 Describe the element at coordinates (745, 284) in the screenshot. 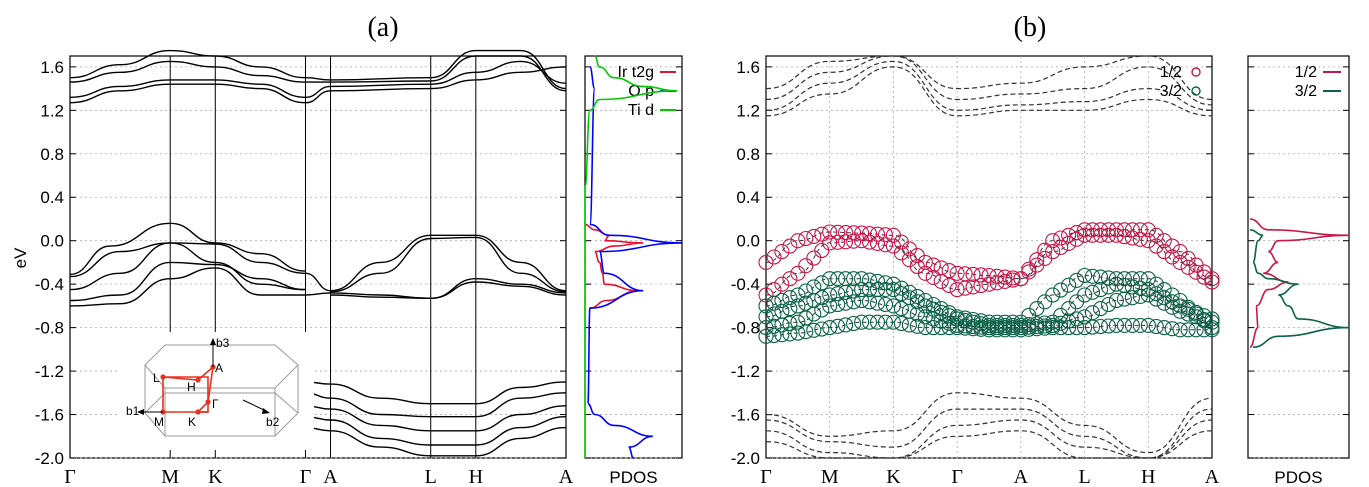

I see `panel-b-ytick-label: -0.4` at that location.